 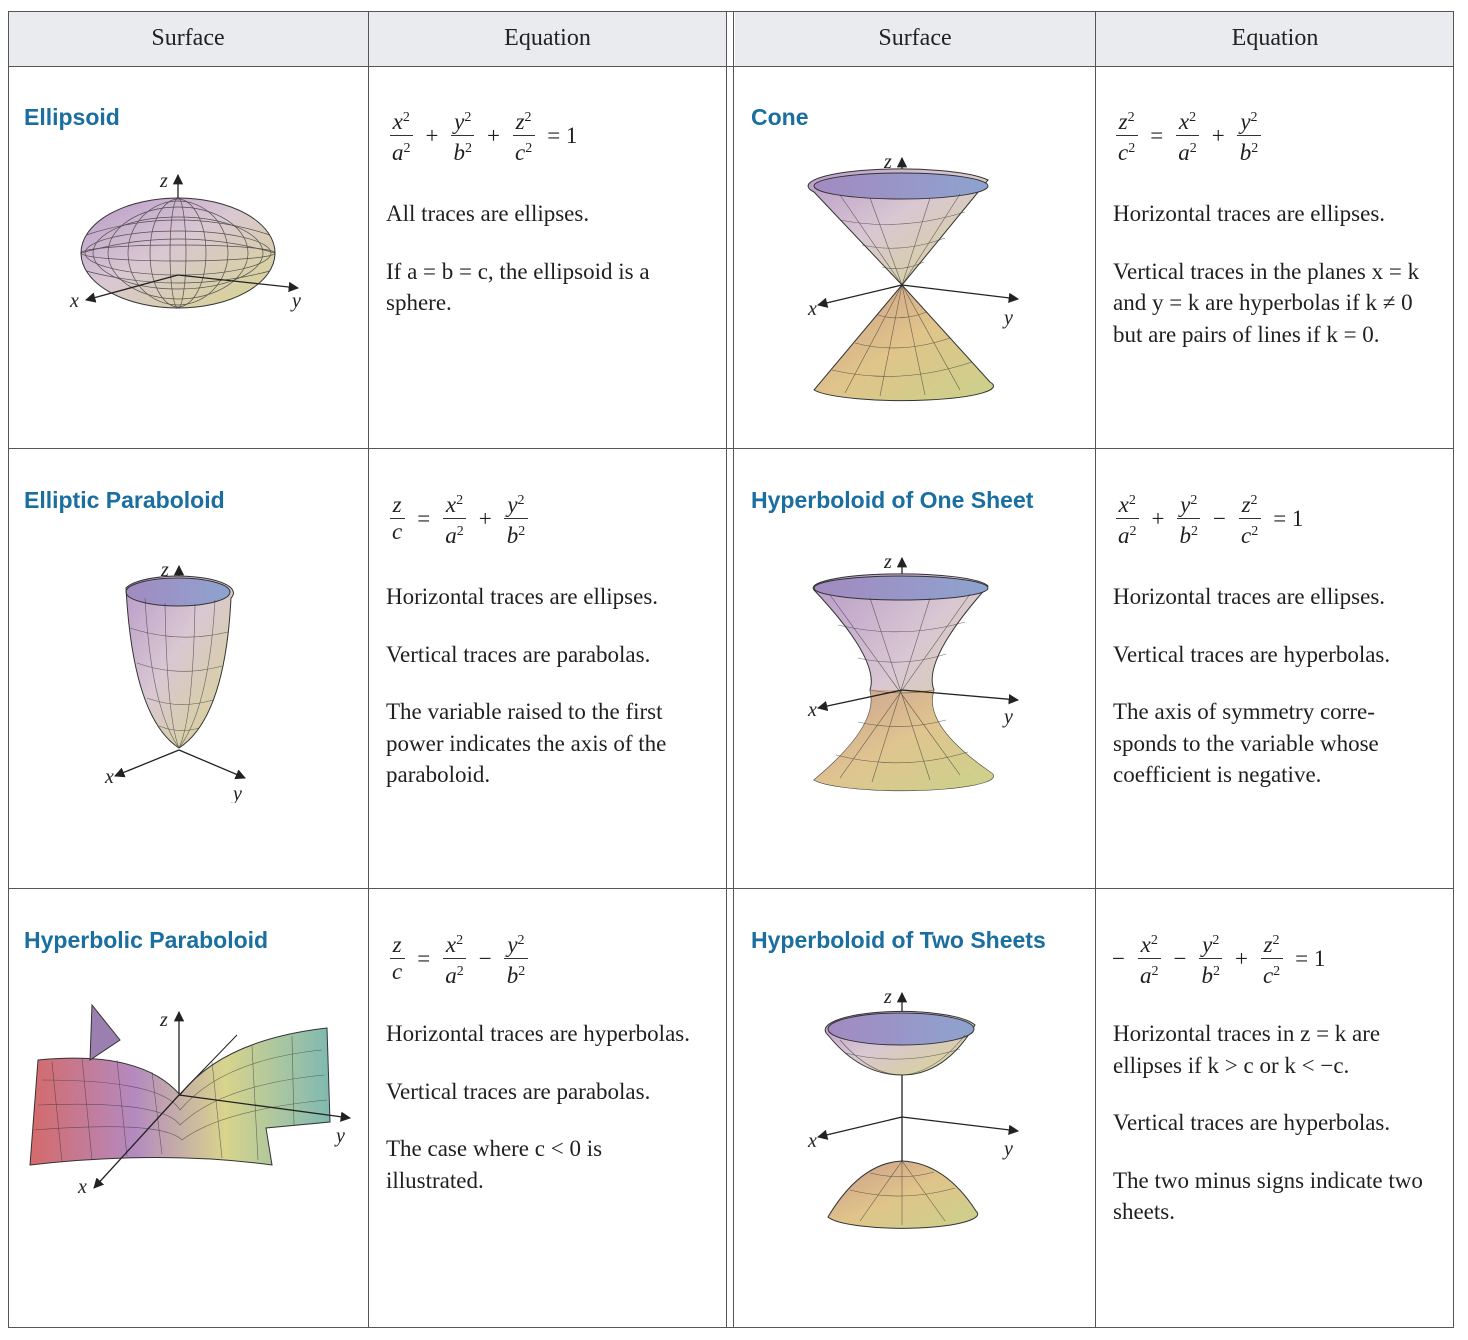 What do you see at coordinates (1275, 38) in the screenshot?
I see `header-equation-right: Equation` at bounding box center [1275, 38].